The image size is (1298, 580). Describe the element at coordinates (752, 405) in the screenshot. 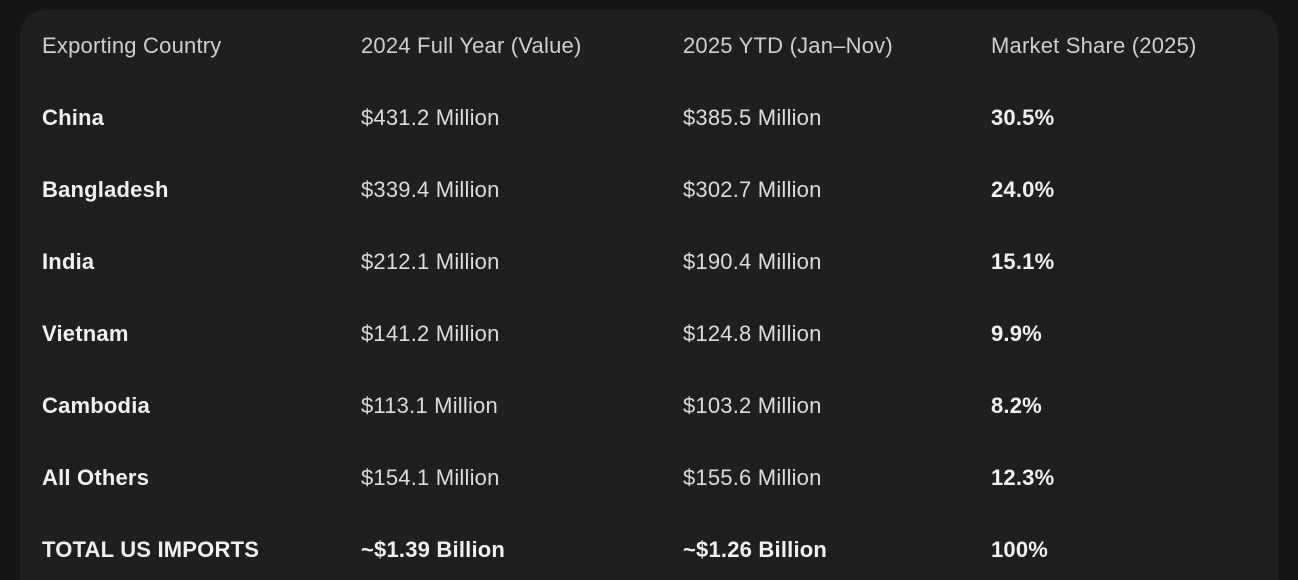

I see `value-2025-cell: $103.2 Million` at that location.